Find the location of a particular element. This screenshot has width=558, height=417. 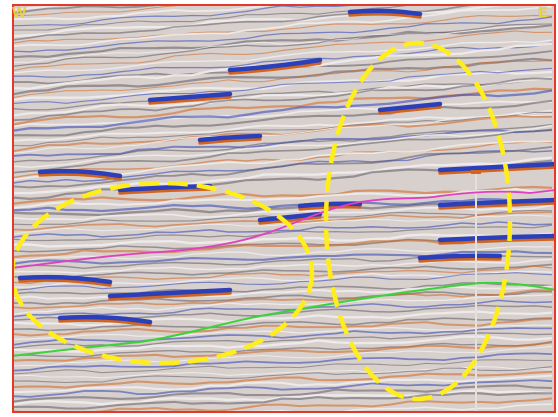

west-label: W is located at coordinates (19, 12).